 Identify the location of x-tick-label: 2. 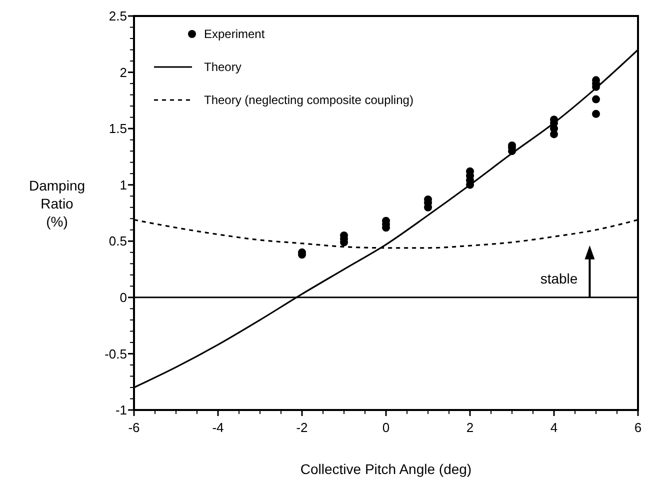
(470, 427).